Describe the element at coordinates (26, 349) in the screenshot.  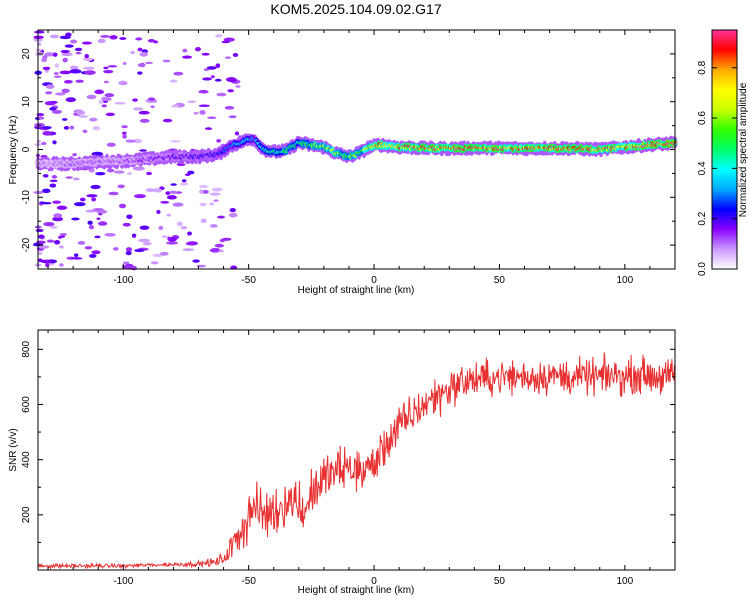
I see `y-tick-label: 800` at that location.